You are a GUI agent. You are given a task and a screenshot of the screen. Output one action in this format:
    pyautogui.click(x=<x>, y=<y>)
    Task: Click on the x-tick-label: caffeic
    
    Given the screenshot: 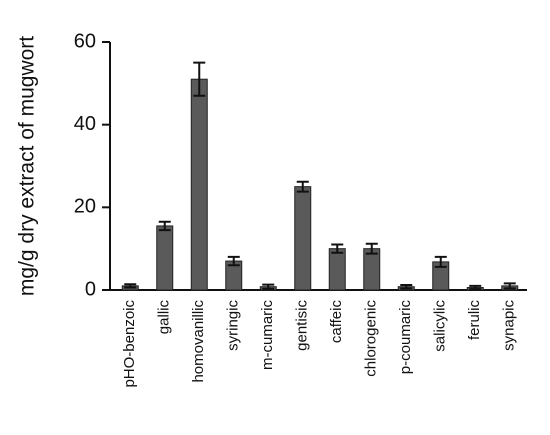 What is the action you would take?
    pyautogui.click(x=336, y=322)
    